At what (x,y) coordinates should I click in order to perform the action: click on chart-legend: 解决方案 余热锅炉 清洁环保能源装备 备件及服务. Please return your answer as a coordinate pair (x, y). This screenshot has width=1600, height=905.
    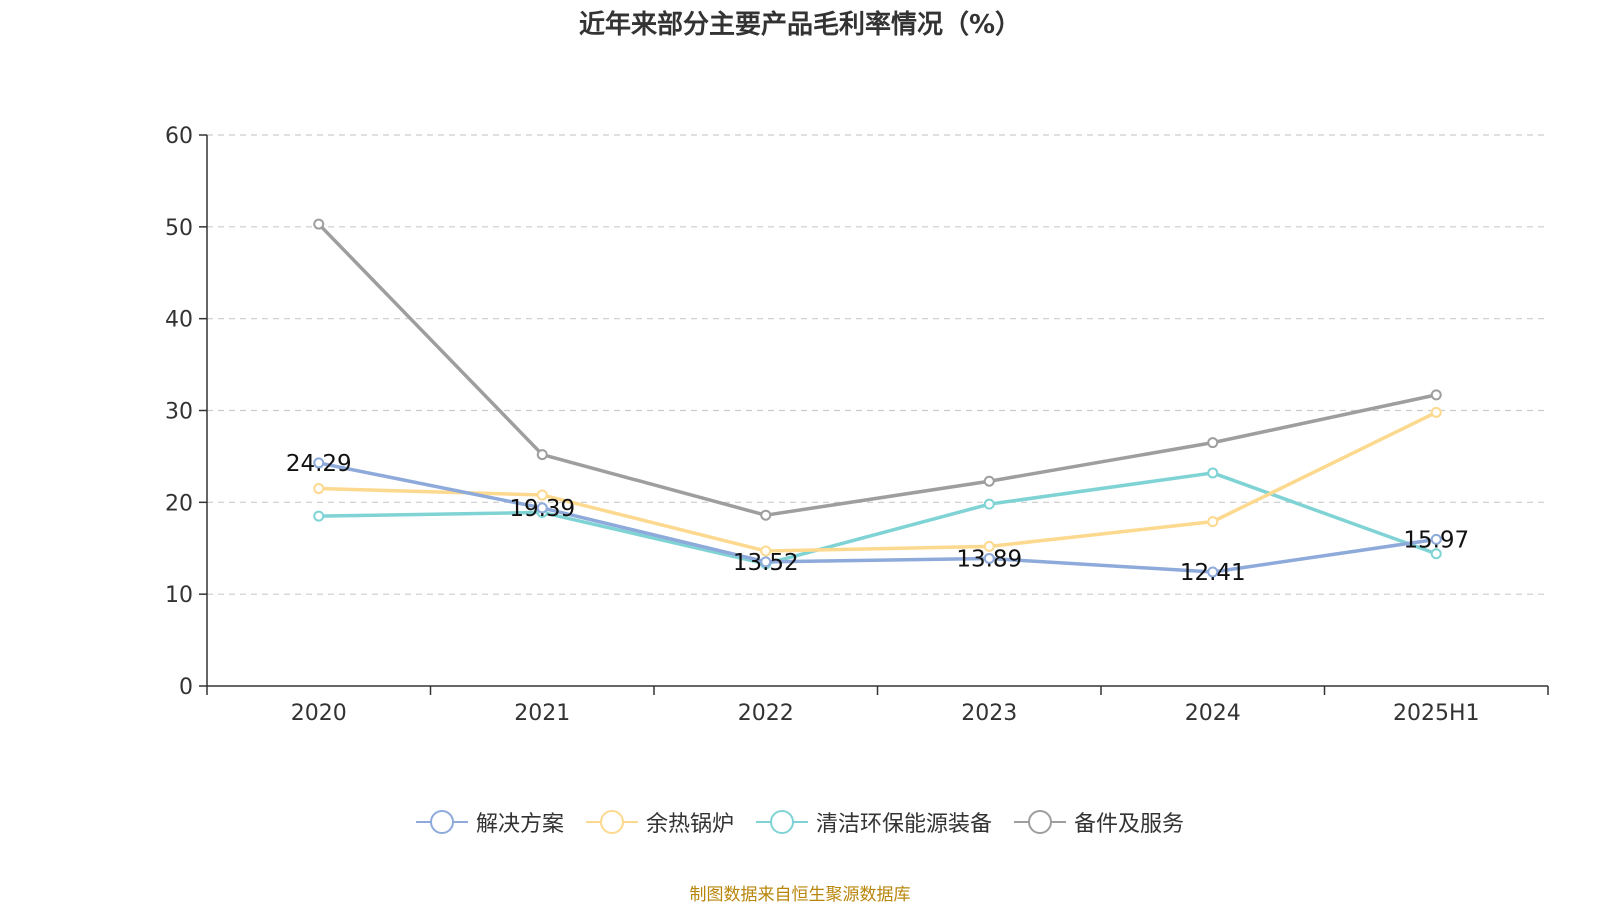
    Looking at the image, I should click on (800, 822).